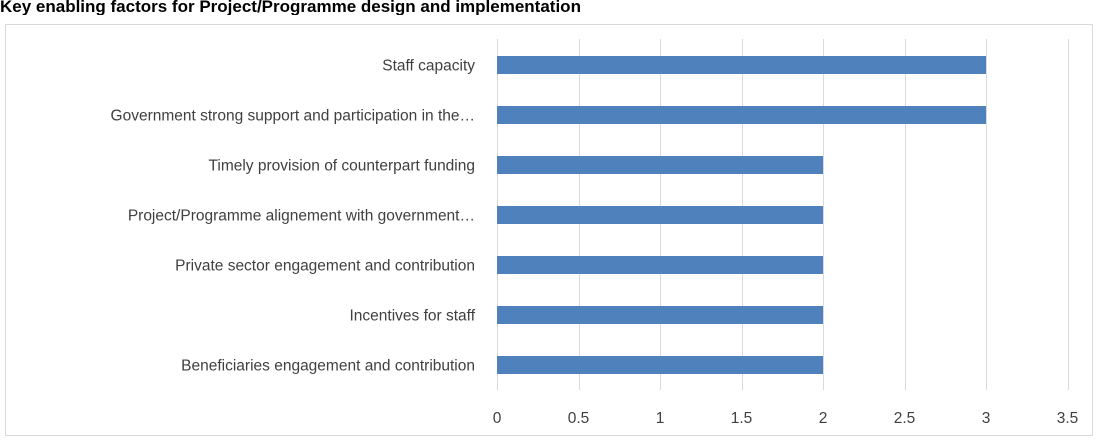 The image size is (1098, 441). What do you see at coordinates (579, 418) in the screenshot?
I see `x-tick-label: 0.5` at bounding box center [579, 418].